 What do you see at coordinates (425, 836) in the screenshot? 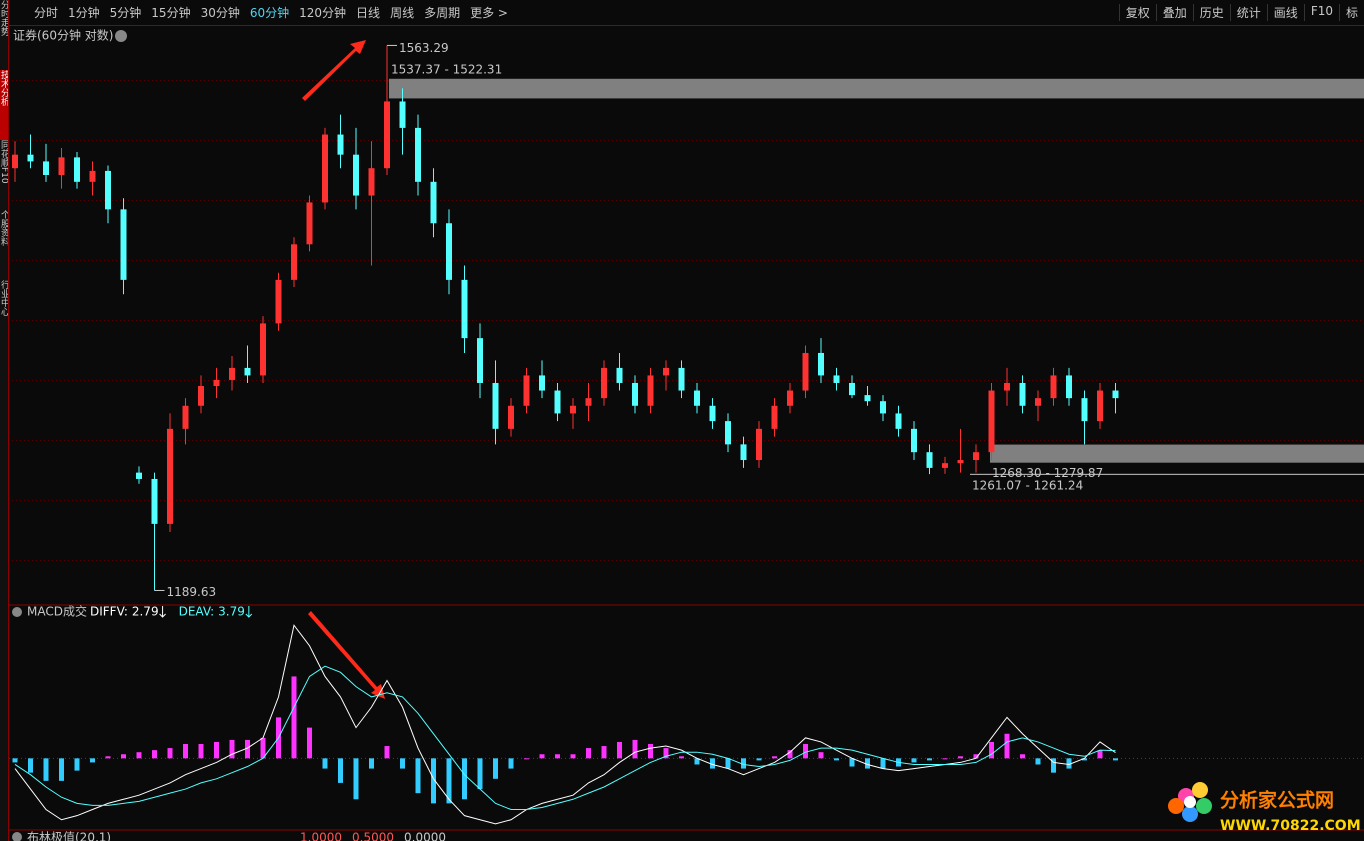
I see `level-label: 0.0000` at bounding box center [425, 836].